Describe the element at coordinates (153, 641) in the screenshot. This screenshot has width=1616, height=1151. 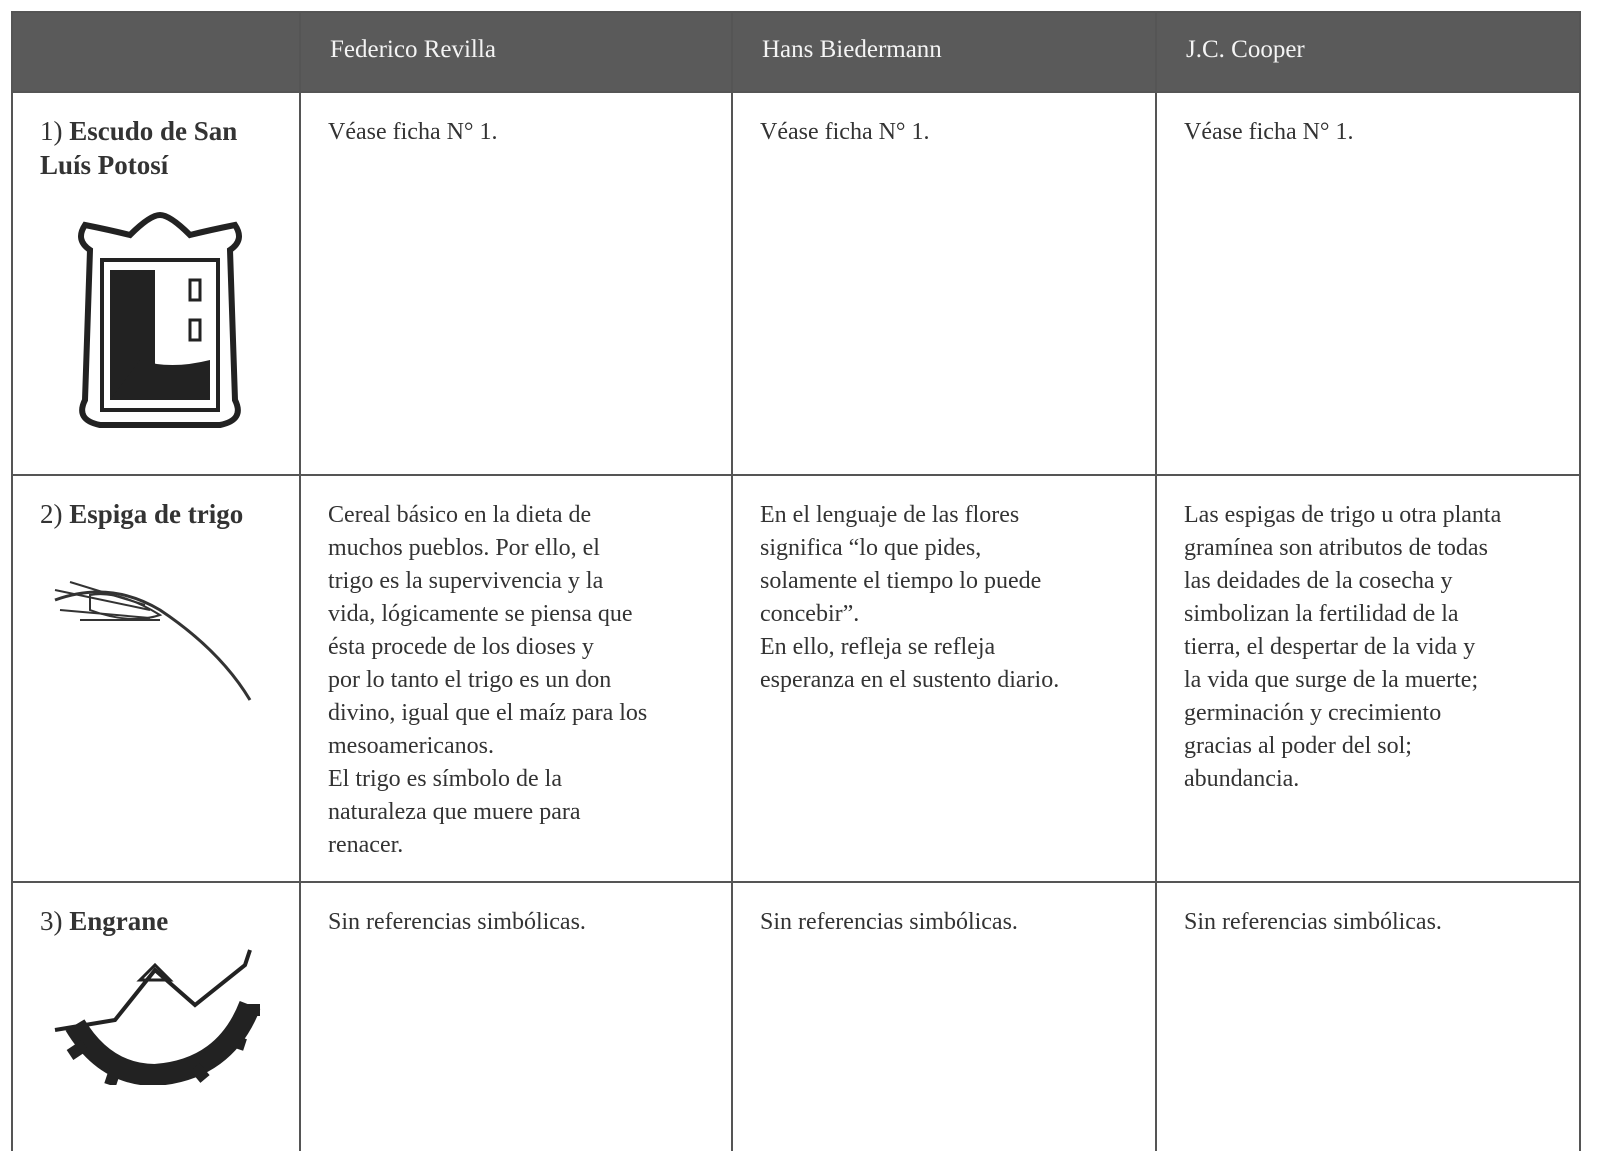
I see `wheat-icon` at that location.